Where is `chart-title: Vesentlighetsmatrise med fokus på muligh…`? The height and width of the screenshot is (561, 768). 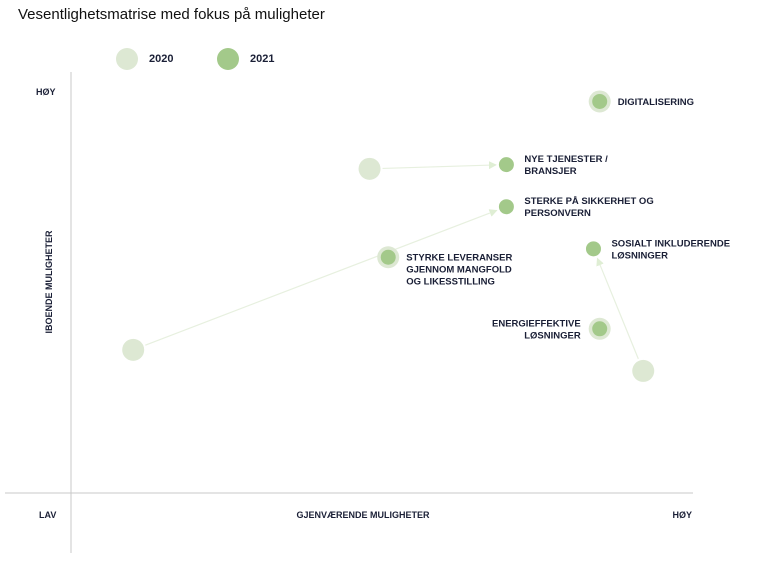
chart-title: Vesentlighetsmatrise med fokus på muligh… is located at coordinates (171, 14).